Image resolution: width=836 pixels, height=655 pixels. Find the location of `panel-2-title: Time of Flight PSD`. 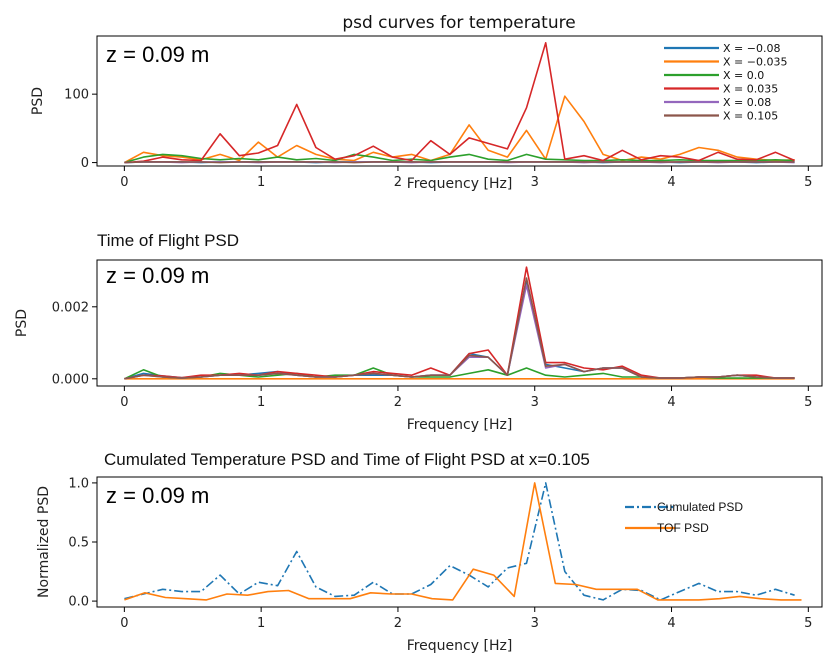

panel-2-title: Time of Flight PSD is located at coordinates (168, 240).